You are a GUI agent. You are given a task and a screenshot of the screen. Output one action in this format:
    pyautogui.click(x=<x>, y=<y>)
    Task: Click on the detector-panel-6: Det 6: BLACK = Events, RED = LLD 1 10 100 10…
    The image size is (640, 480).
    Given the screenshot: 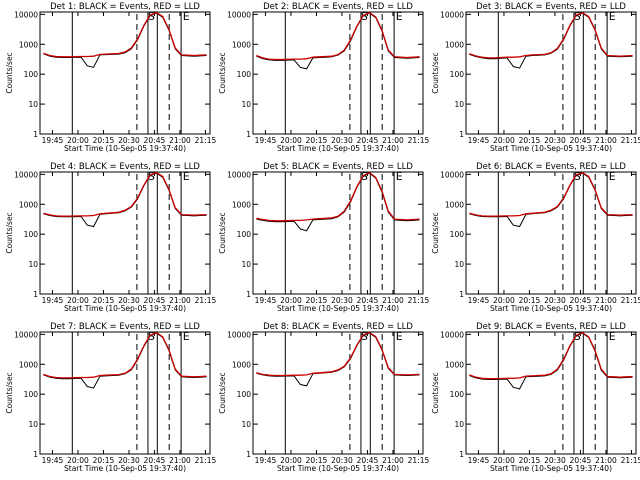 What is the action you would take?
    pyautogui.click(x=535, y=237)
    